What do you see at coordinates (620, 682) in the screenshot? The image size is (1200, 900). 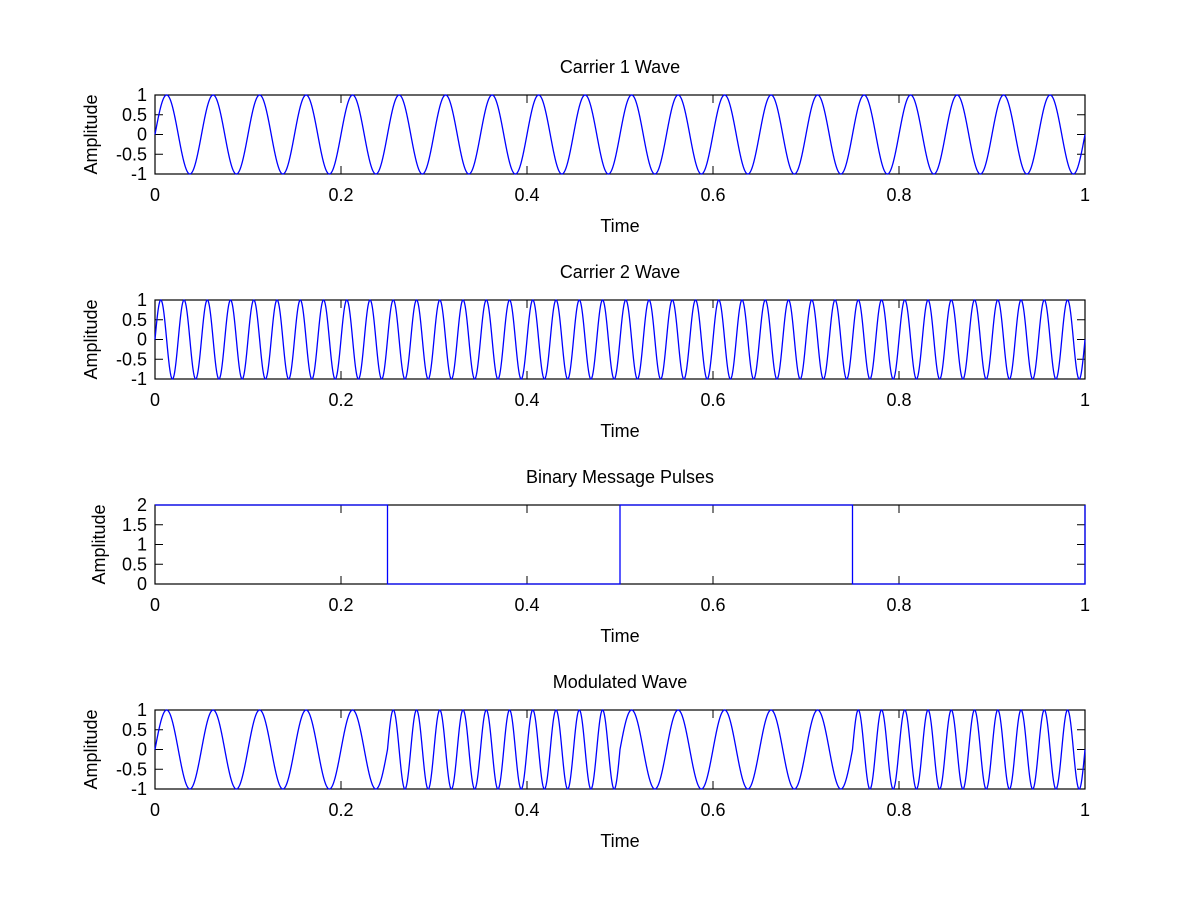 I see `chart-title: Modulated Wave` at bounding box center [620, 682].